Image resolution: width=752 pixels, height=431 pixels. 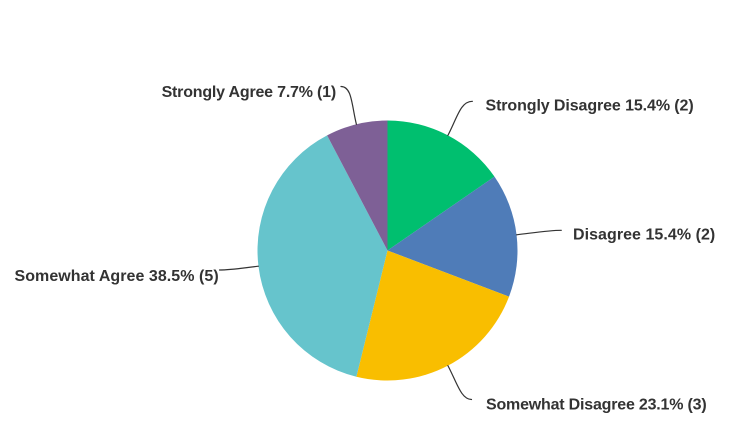 I want to click on svg-text: Somewhat Disagree 23.1% (3), so click(x=596, y=405).